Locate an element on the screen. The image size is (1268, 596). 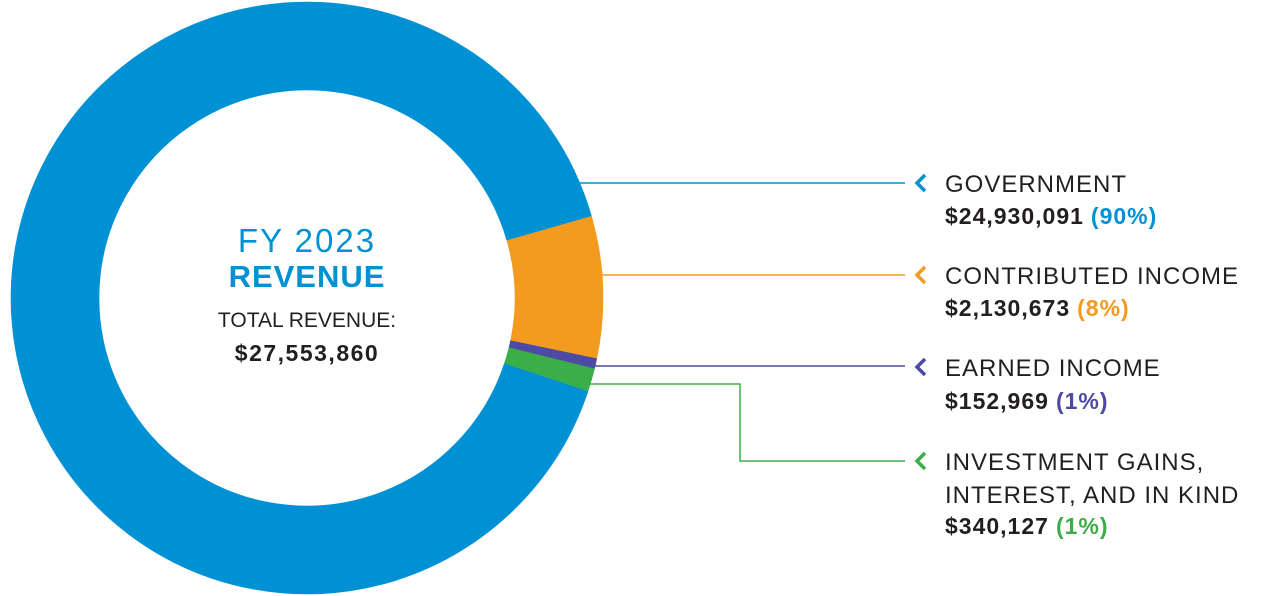
slice-label: EARNED INCOME is located at coordinates (1053, 368).